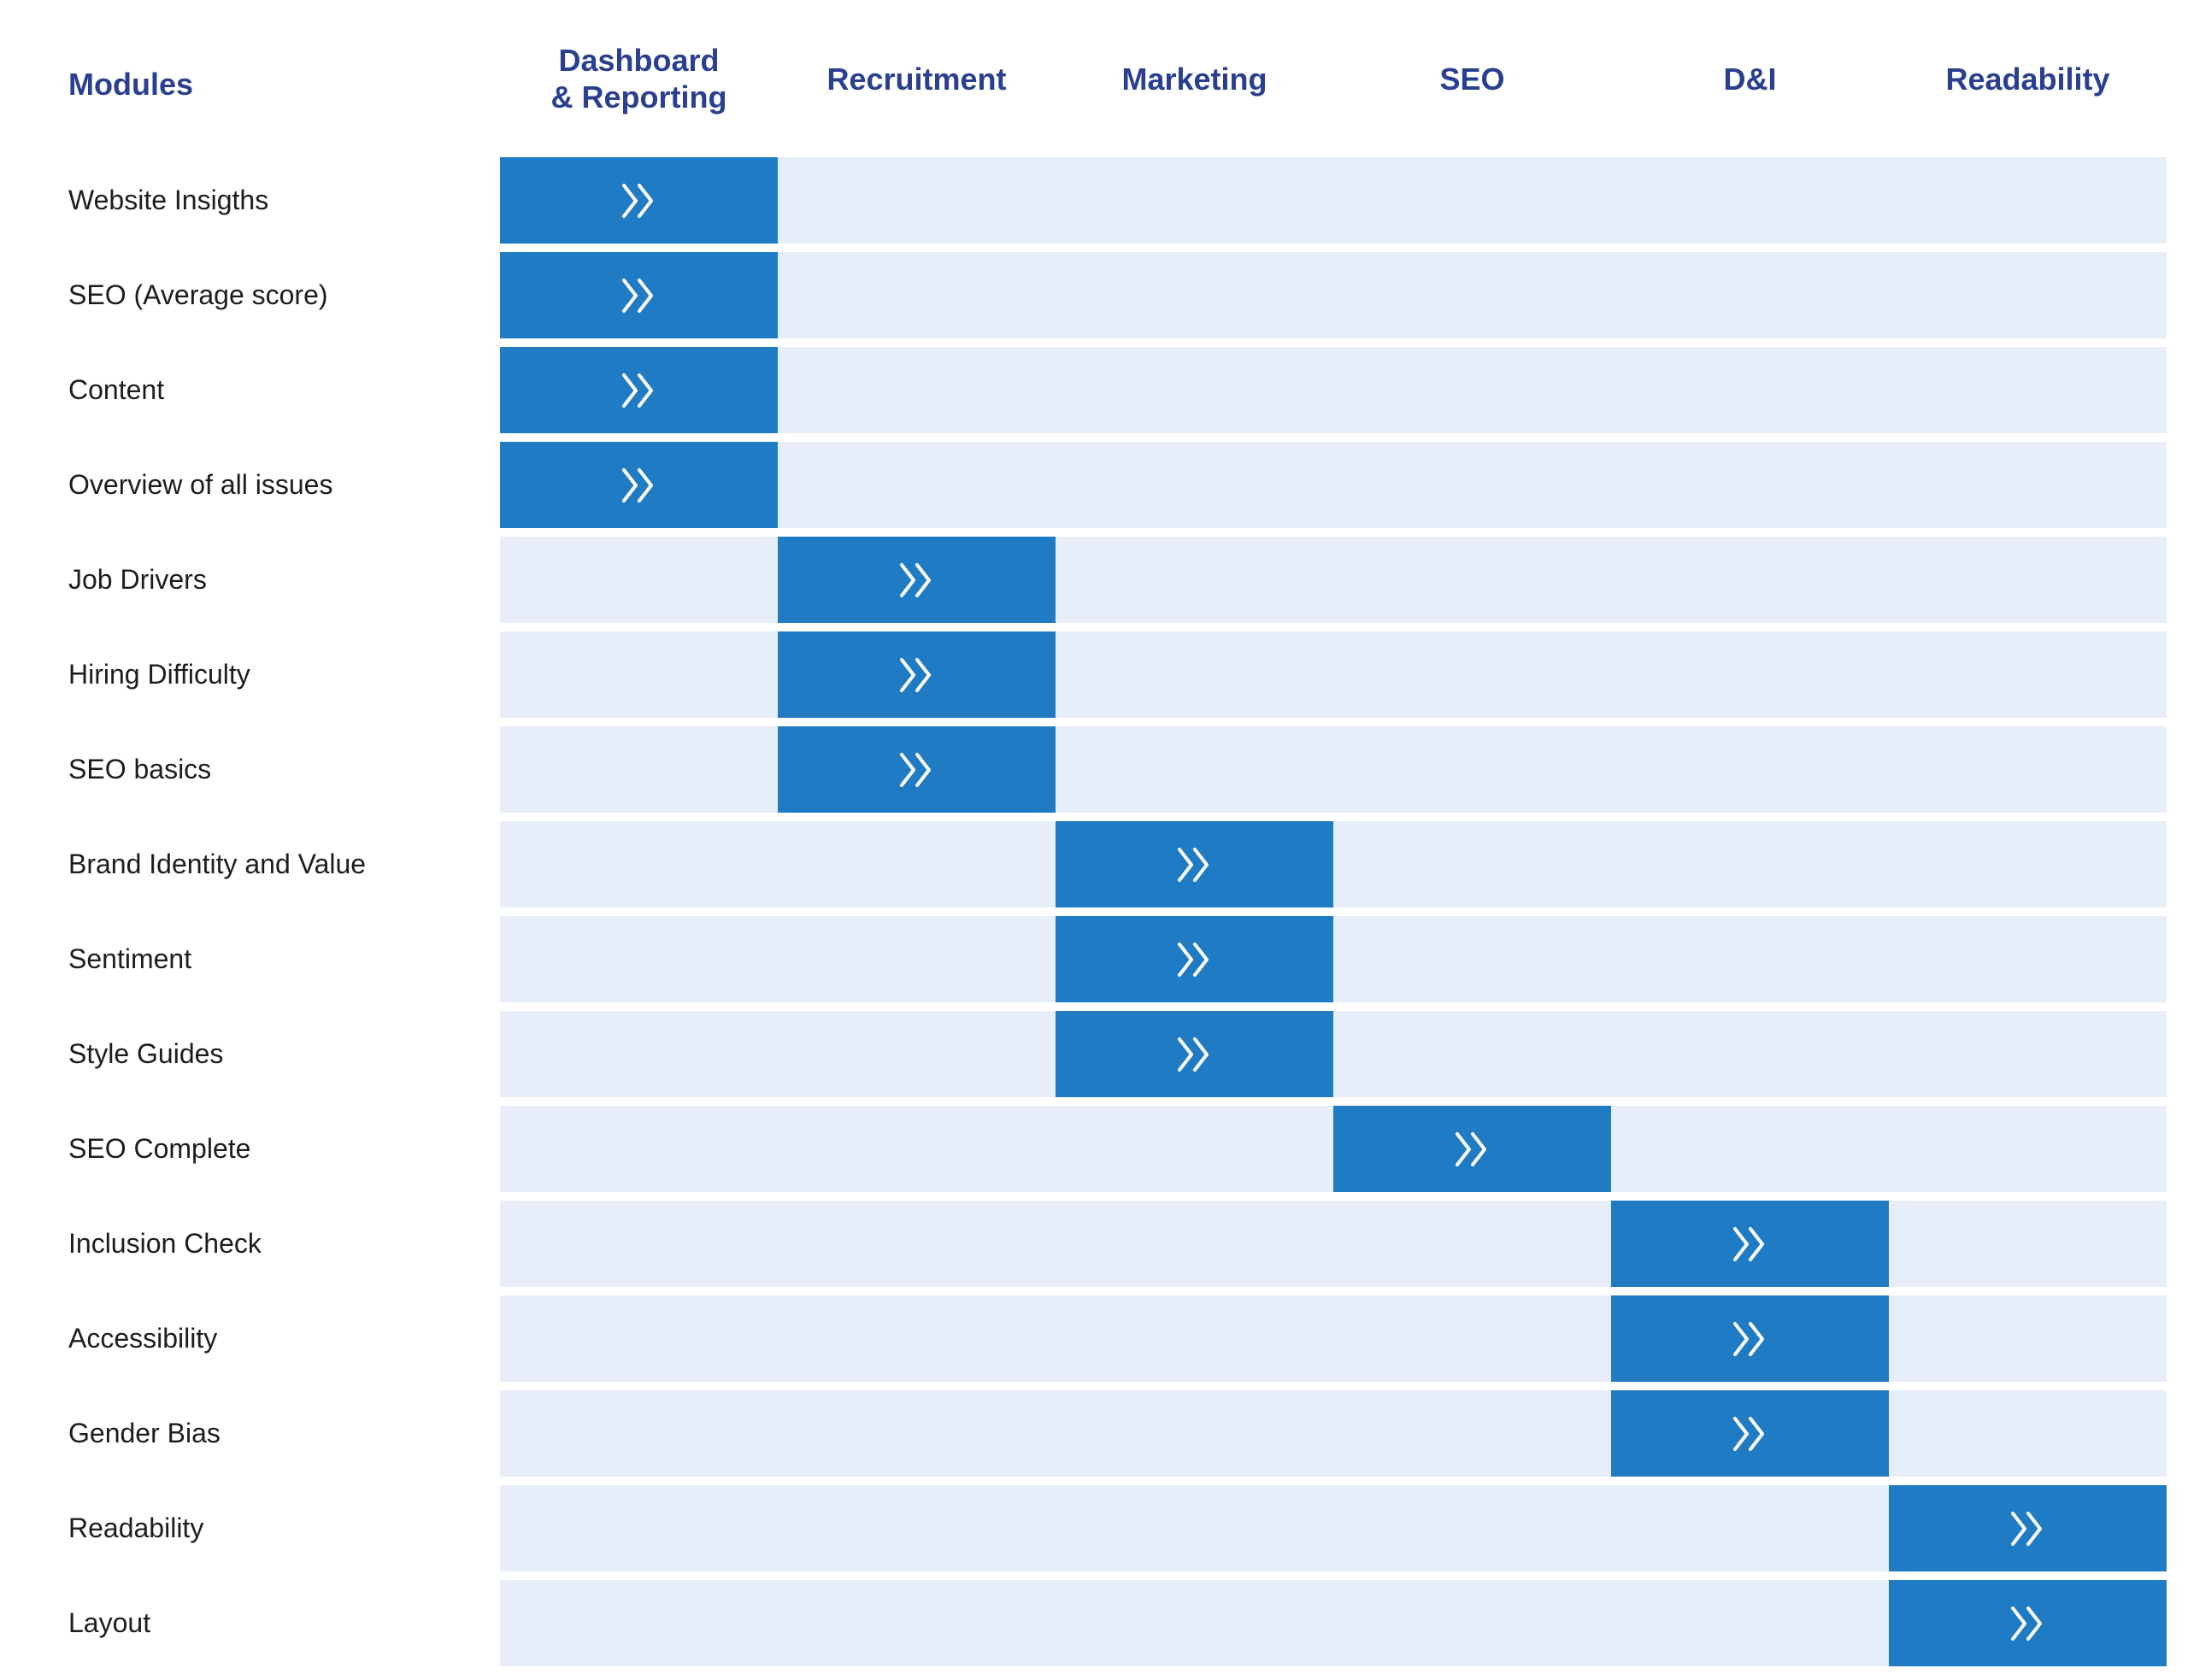 This screenshot has width=2188, height=1680. What do you see at coordinates (159, 1148) in the screenshot?
I see `module-row-label: SEO Complete` at bounding box center [159, 1148].